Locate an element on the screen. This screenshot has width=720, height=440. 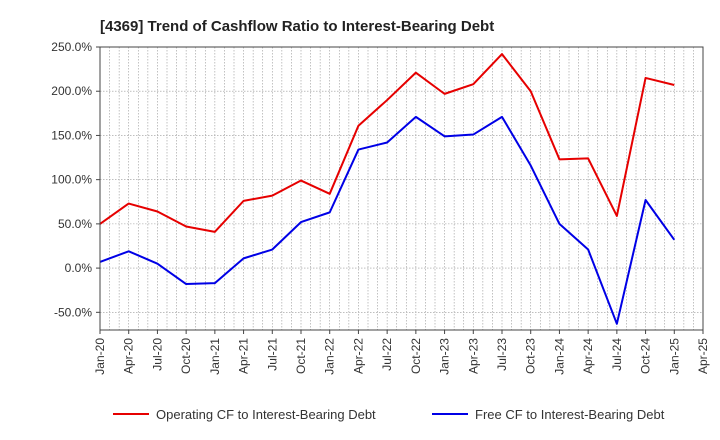
x-tick-label: Apr-23 is located at coordinates (473, 356).